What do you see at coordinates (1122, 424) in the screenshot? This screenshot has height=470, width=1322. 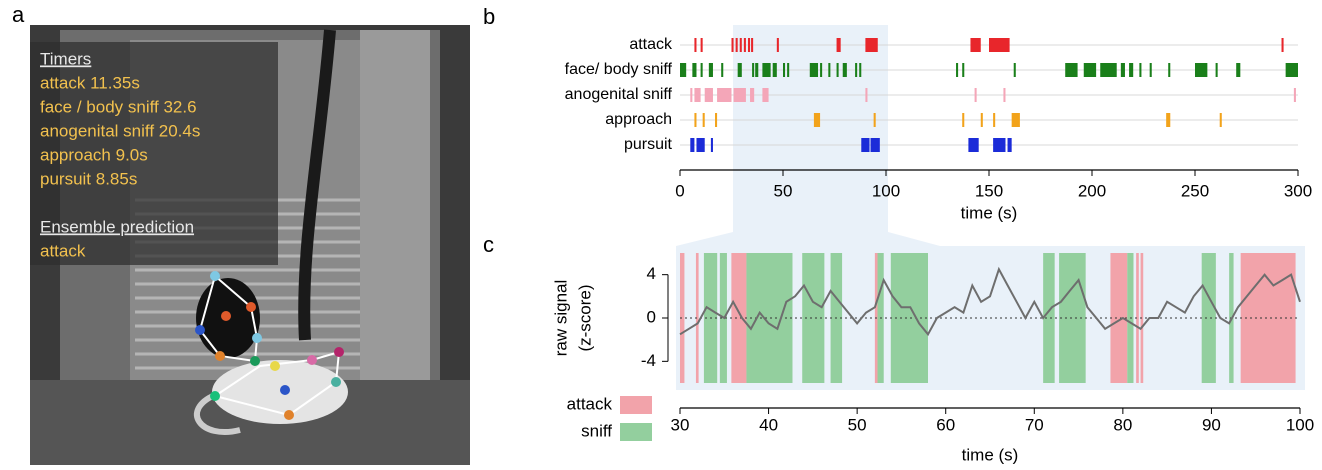 I see `x-tick-label: 80` at bounding box center [1122, 424].